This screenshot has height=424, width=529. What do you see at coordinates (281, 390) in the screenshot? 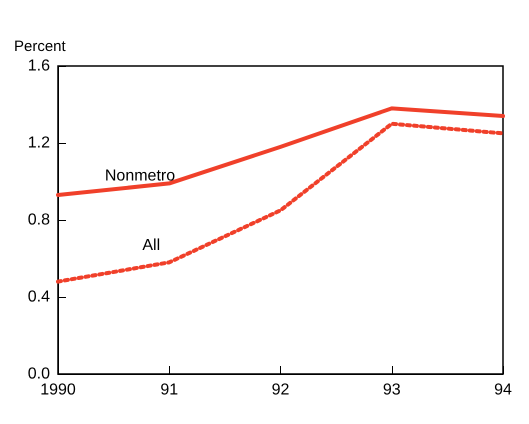
I see `x-tick-label: 92` at bounding box center [281, 390].